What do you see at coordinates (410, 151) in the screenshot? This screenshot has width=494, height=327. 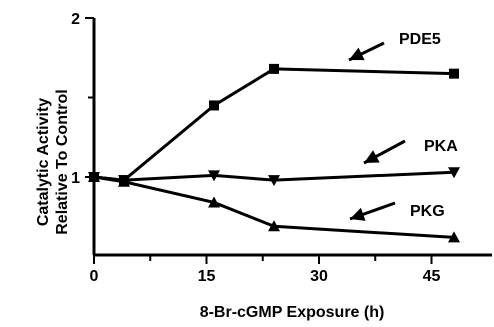 I see `annotation-pka: PKA` at bounding box center [410, 151].